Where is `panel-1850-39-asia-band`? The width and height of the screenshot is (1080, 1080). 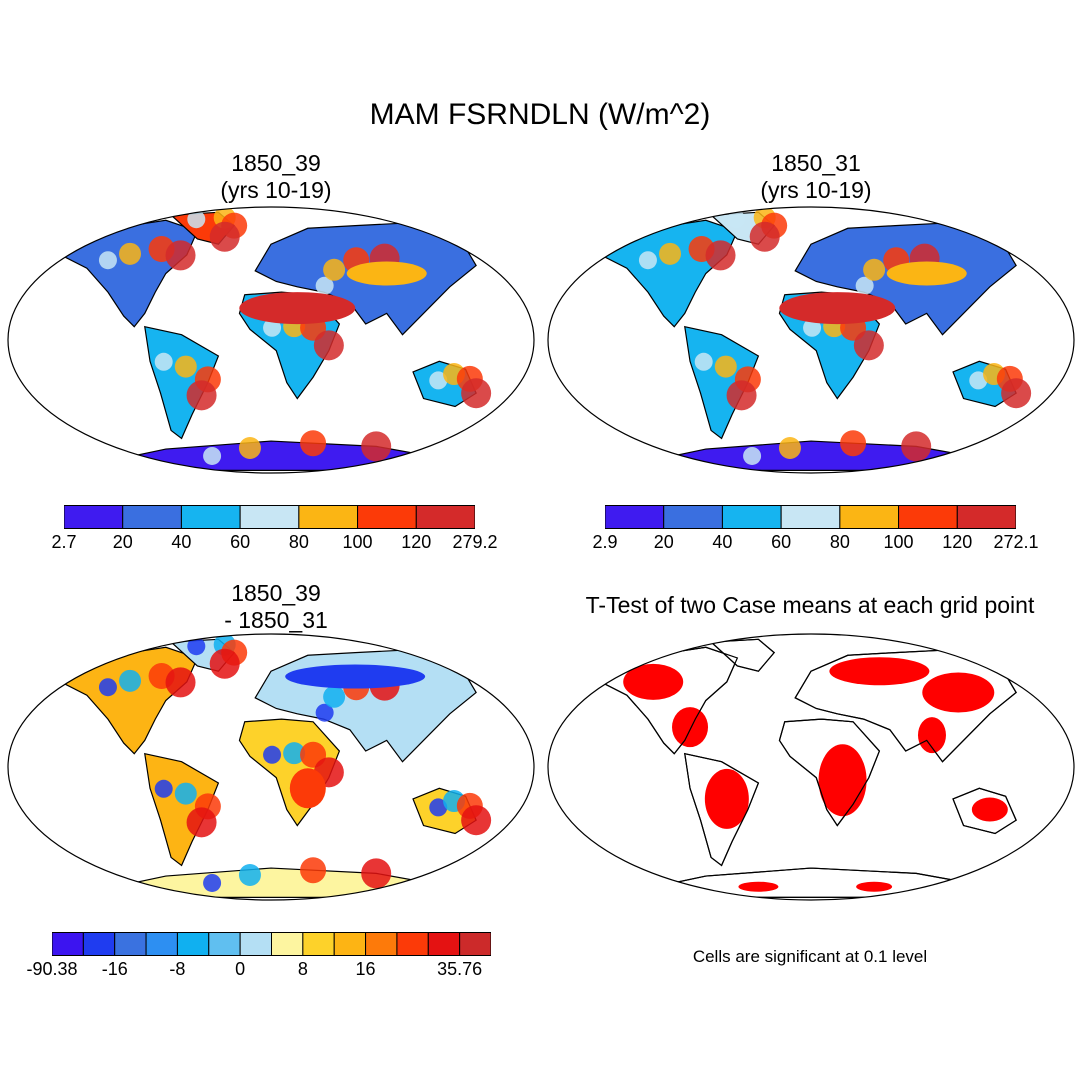 panel-1850-39-asia-band is located at coordinates (386, 273).